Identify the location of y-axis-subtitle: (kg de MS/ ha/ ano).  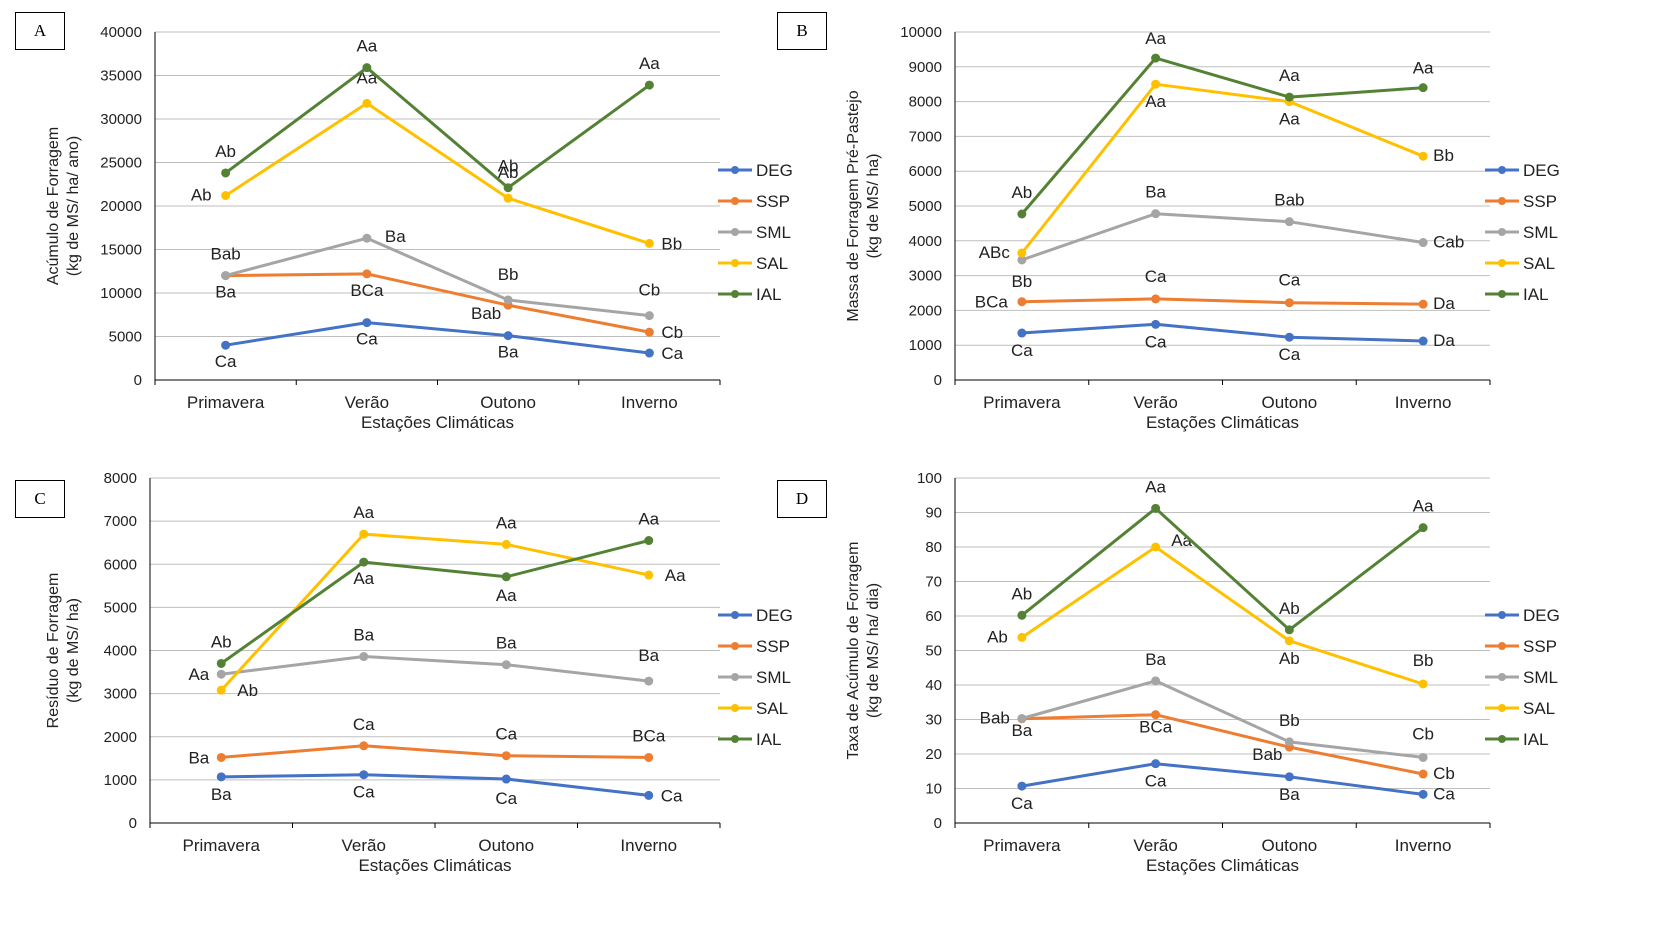
(73, 206).